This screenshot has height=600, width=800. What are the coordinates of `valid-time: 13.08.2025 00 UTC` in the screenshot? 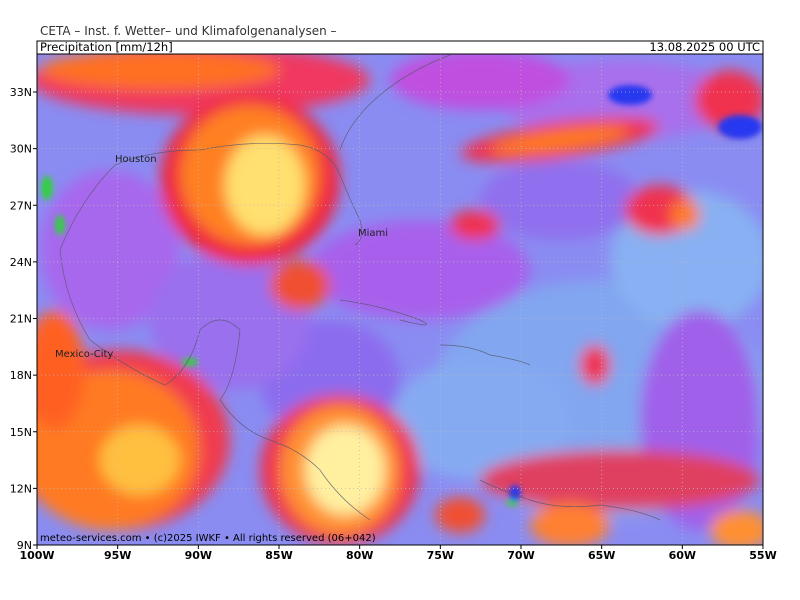 It's located at (704, 47).